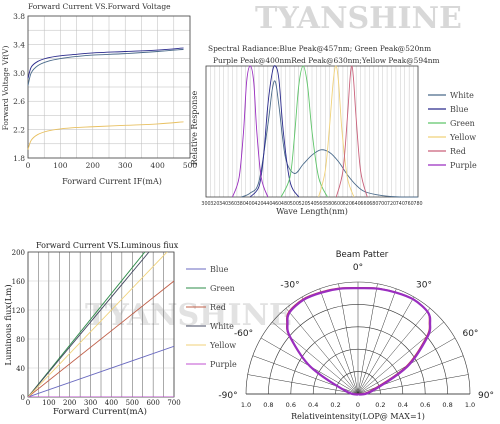 Image resolution: width=500 pixels, height=424 pixels. Describe the element at coordinates (222, 326) in the screenshot. I see `luminous-legend-label: White` at that location.